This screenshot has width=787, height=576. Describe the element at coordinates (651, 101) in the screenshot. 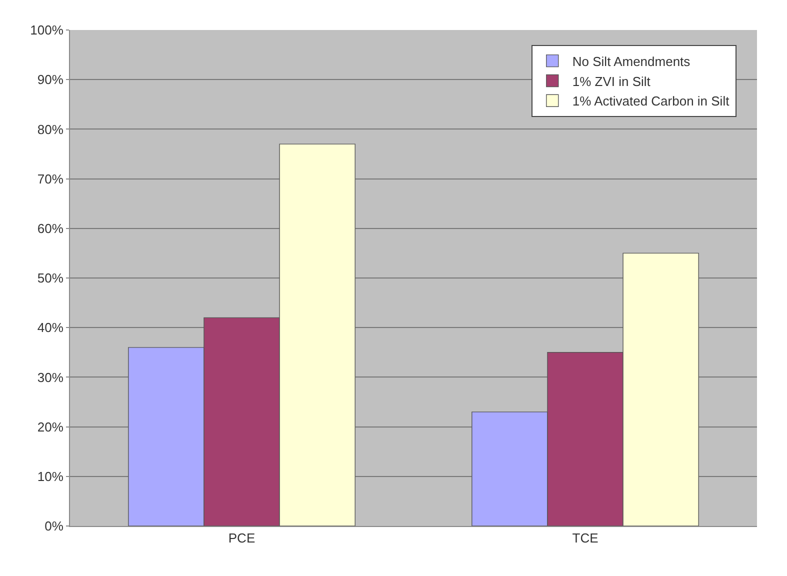

I see `legend-label: 1% Activated Carbon in Silt` at that location.